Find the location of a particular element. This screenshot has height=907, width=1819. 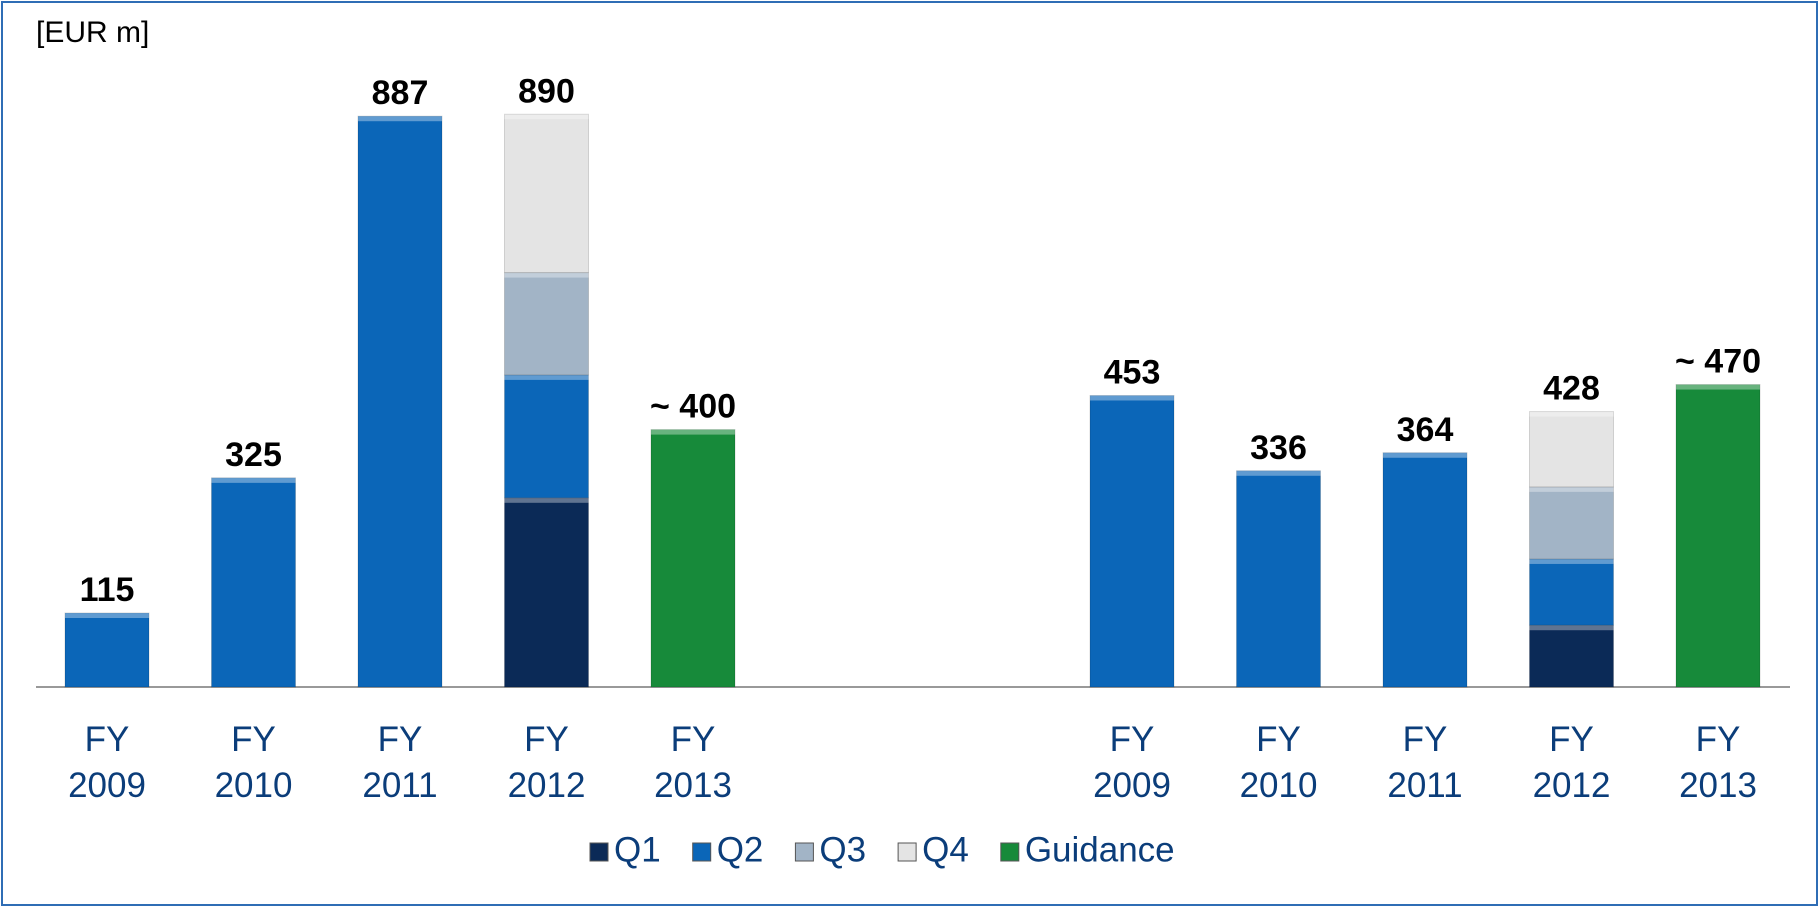

unit-label: [EUR m] is located at coordinates (92, 32).